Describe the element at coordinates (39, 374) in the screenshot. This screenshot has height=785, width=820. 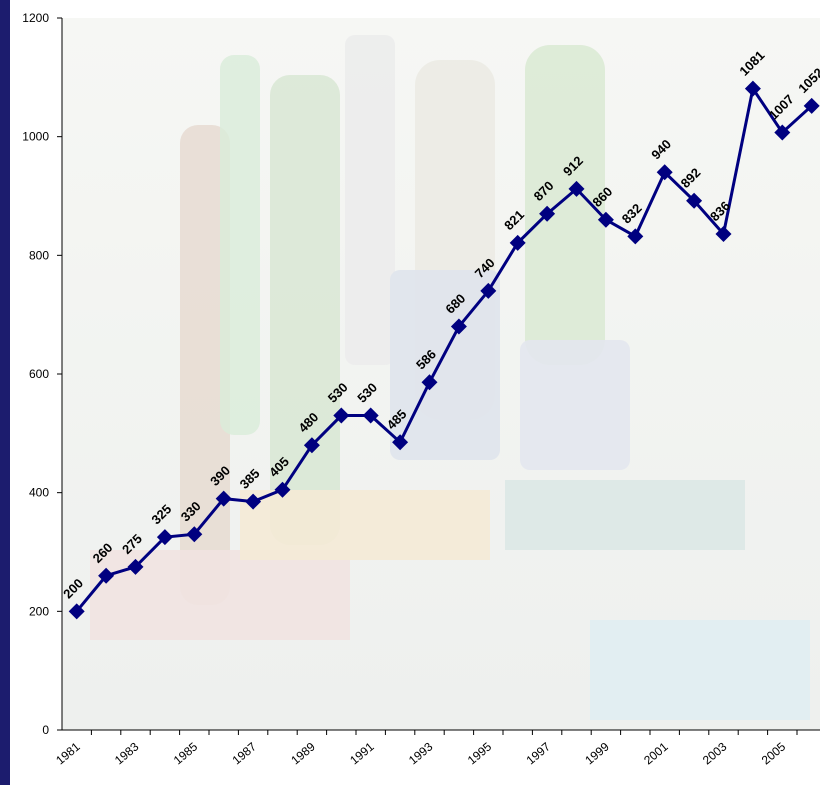
I see `y-tick-label: 600` at that location.